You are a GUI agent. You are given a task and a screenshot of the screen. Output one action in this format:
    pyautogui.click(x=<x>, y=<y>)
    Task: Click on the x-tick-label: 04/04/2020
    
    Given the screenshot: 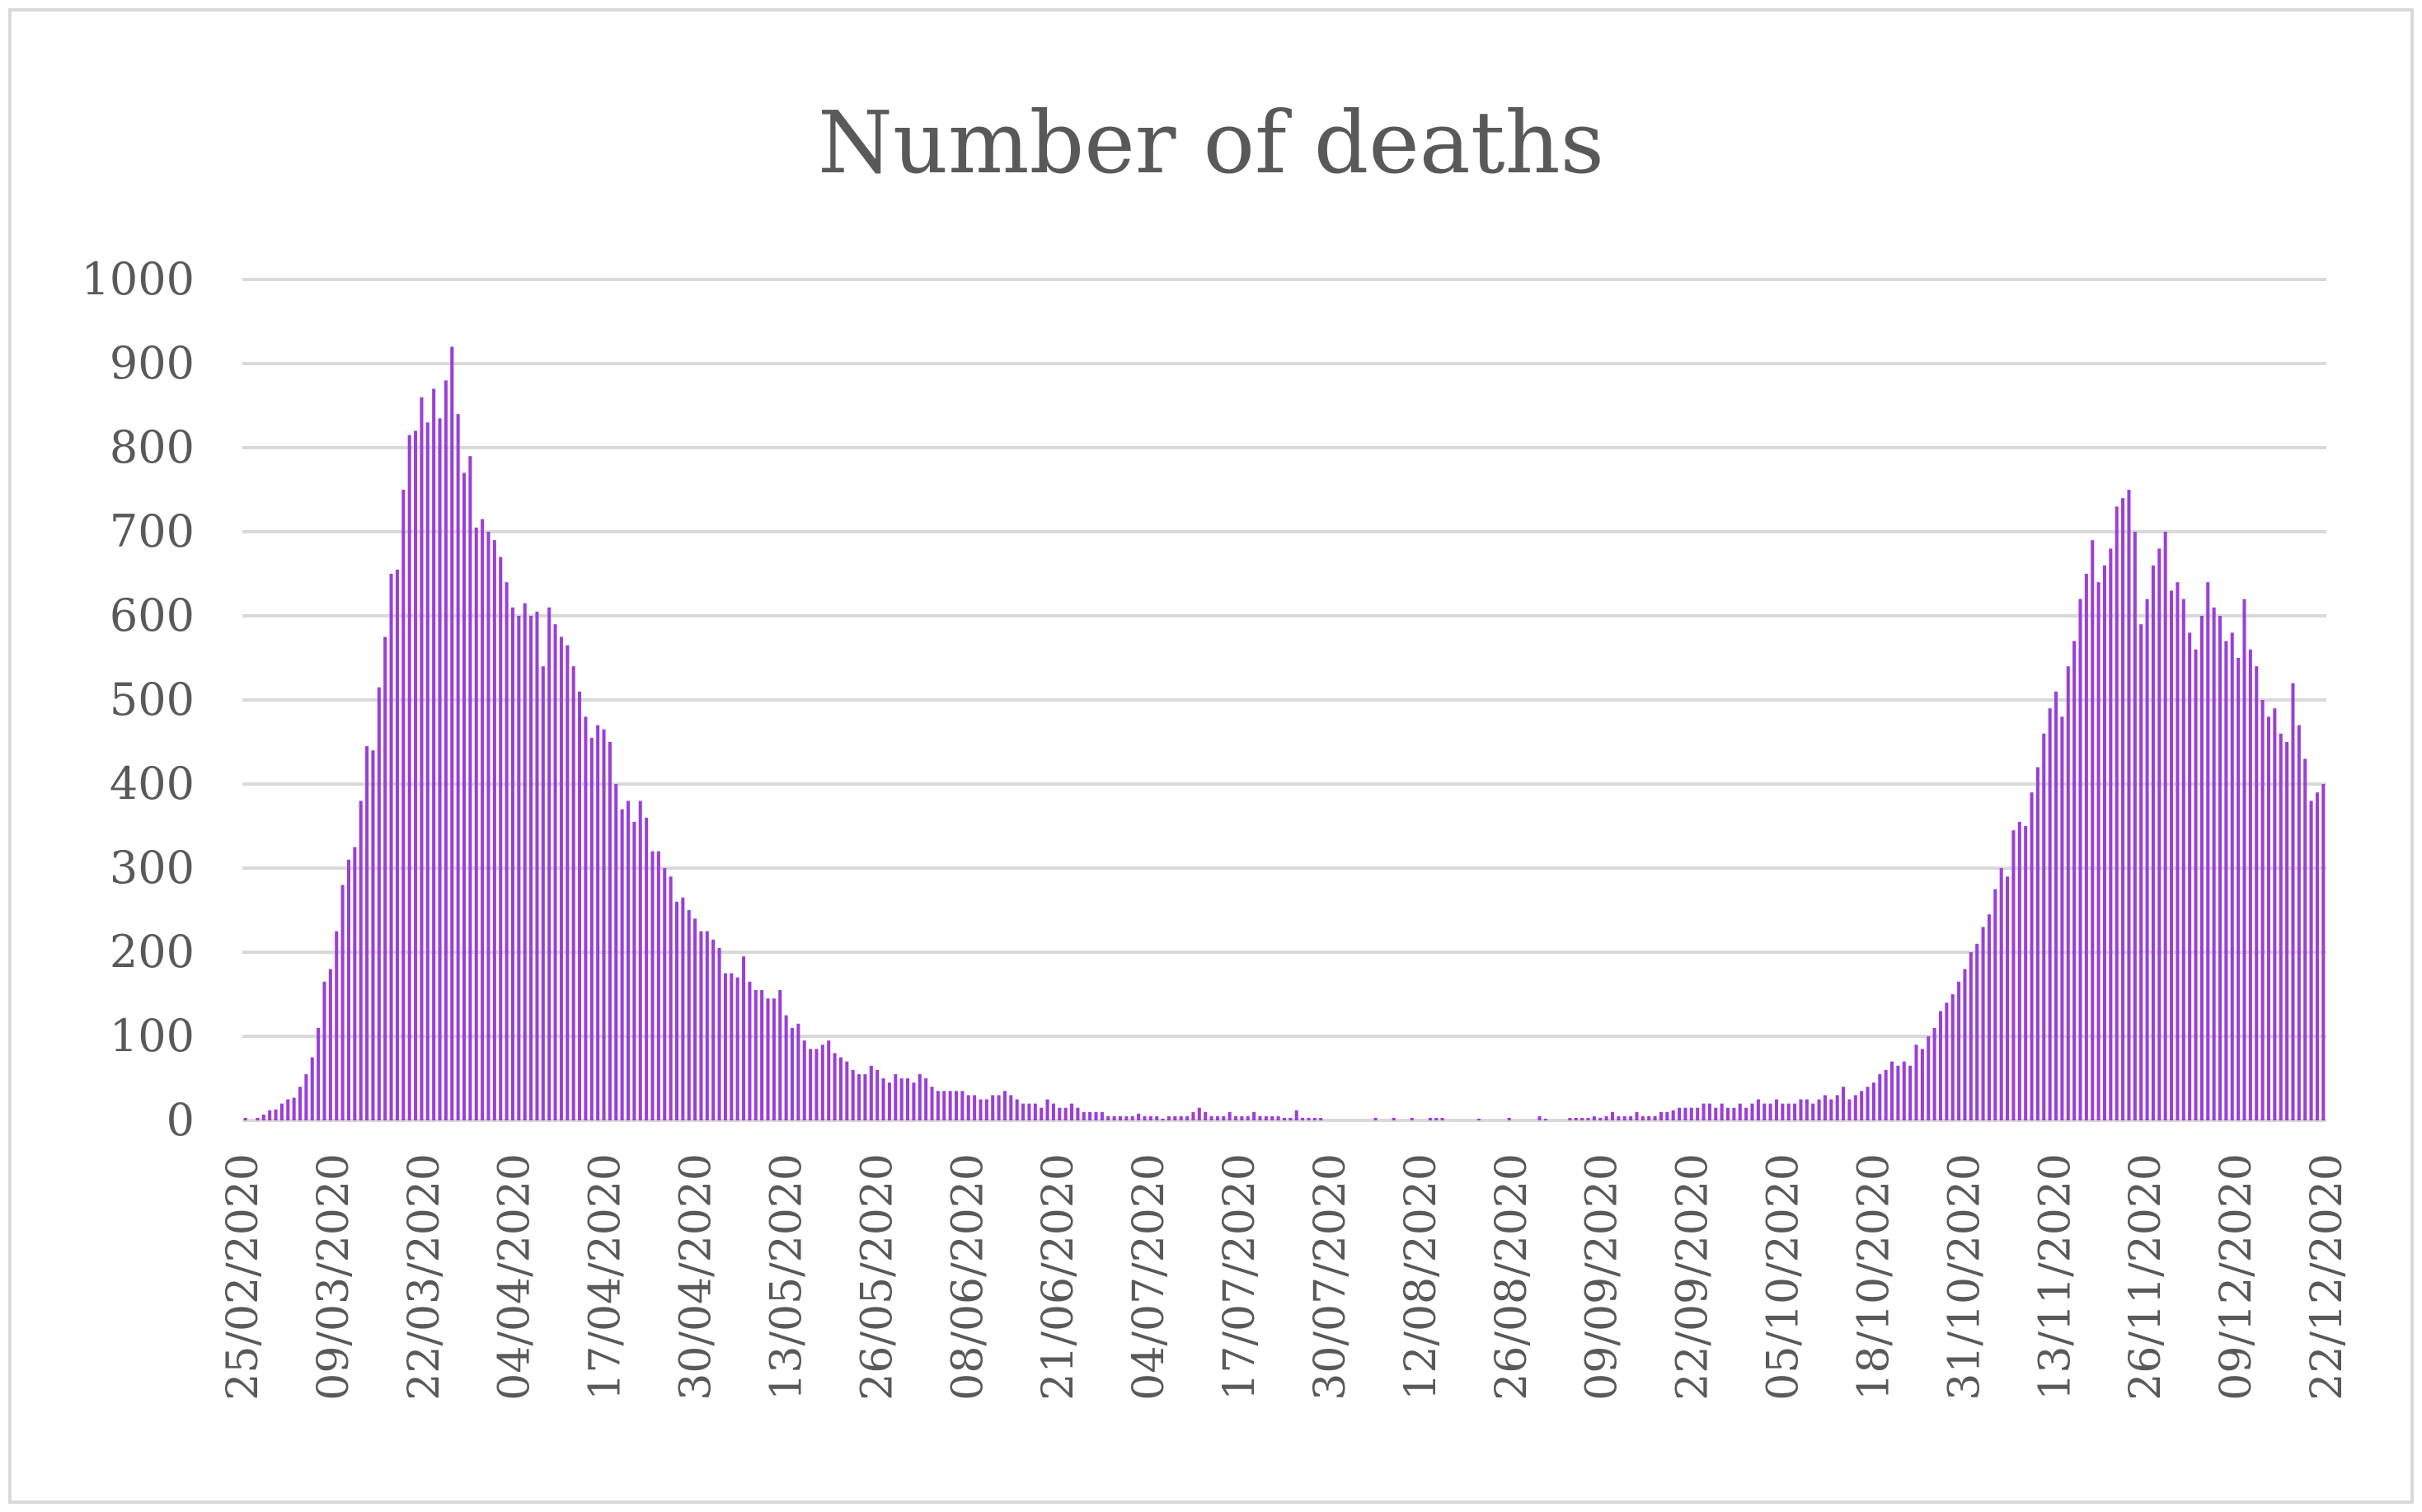 What is the action you would take?
    pyautogui.click(x=516, y=1277)
    